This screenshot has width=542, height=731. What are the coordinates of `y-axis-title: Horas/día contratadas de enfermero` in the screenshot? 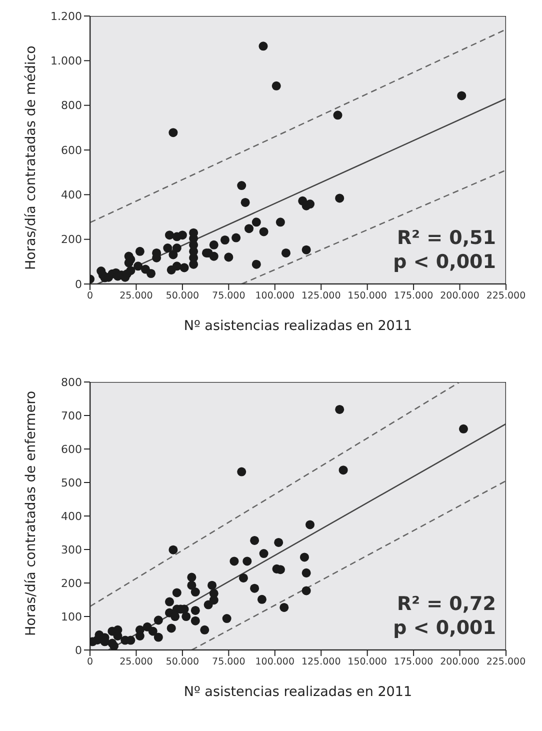 It's located at (30, 513).